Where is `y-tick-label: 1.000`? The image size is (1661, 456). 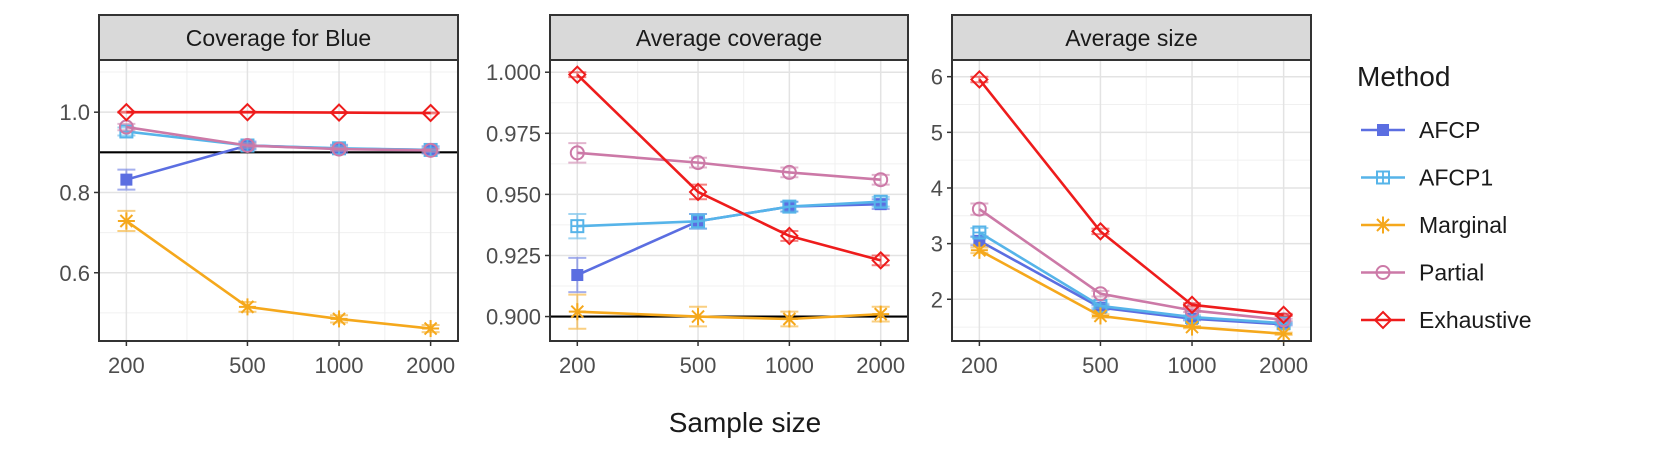 y-tick-label: 1.000 is located at coordinates (513, 72).